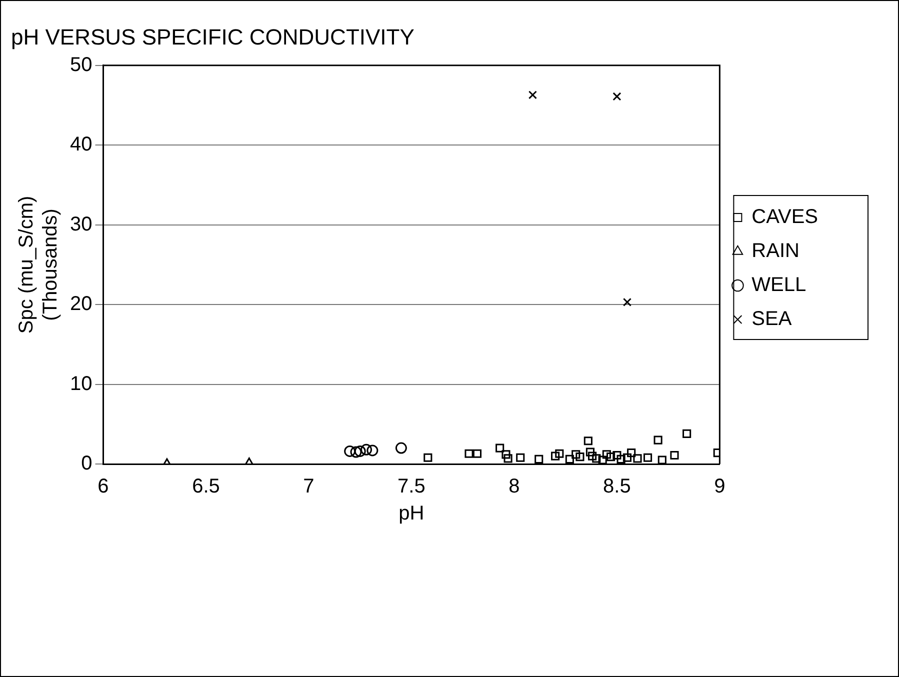  What do you see at coordinates (720, 487) in the screenshot?
I see `x-tick-label: 9` at bounding box center [720, 487].